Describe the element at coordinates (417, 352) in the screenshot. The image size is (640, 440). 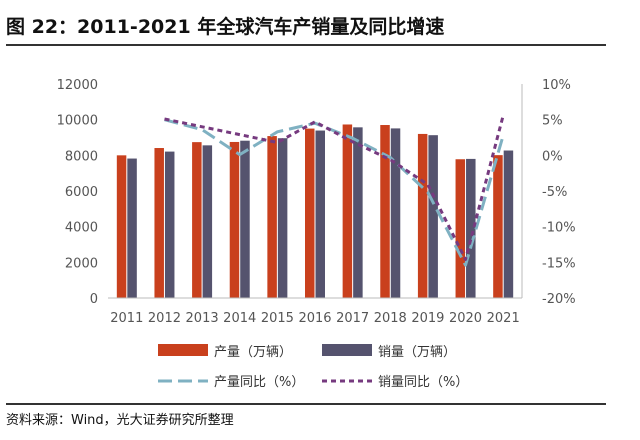
I see `legend-sales-label: 销量（万辆）` at that location.